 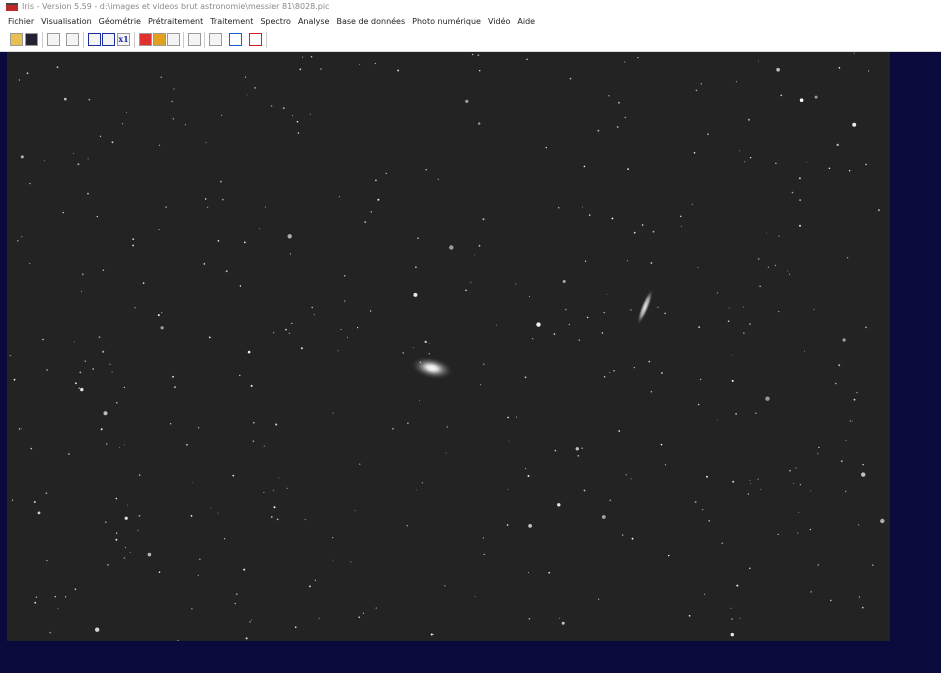 I want to click on menu-item: Base de données, so click(x=371, y=21).